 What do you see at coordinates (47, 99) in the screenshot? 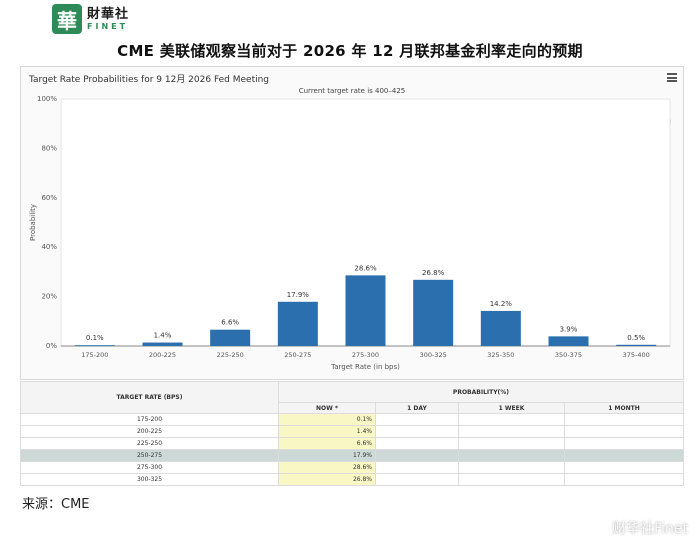
I see `y-tick-label: 100%` at bounding box center [47, 99].